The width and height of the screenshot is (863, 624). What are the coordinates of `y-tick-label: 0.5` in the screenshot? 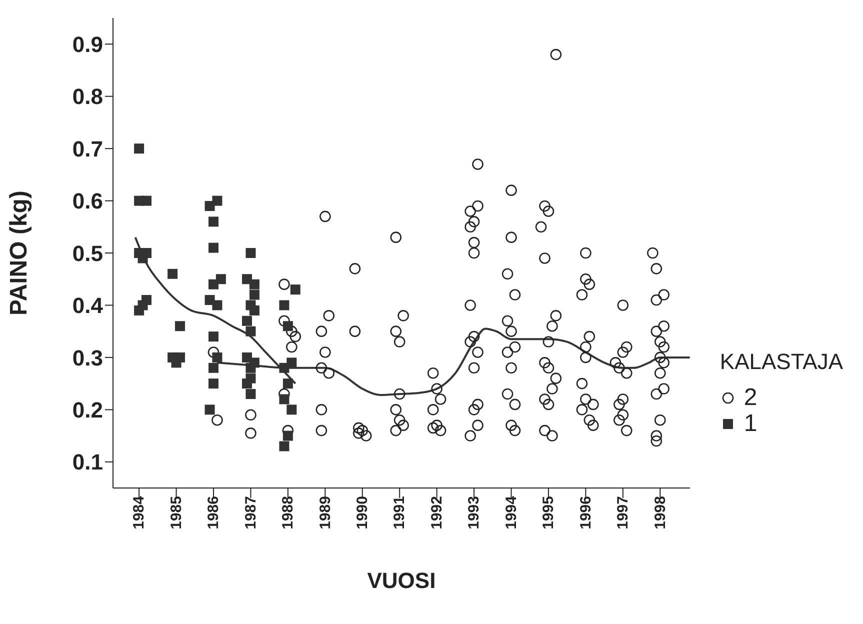 It's located at (87, 253).